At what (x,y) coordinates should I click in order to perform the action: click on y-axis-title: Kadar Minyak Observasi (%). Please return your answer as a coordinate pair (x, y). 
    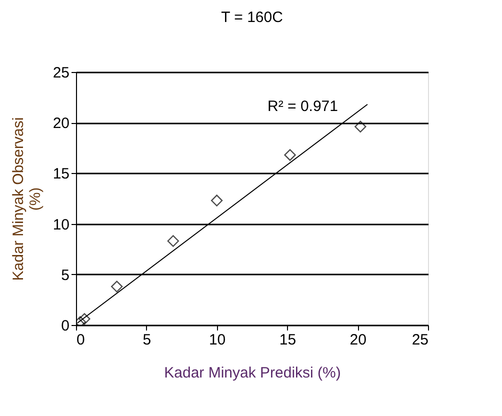
    Looking at the image, I should click on (27, 199).